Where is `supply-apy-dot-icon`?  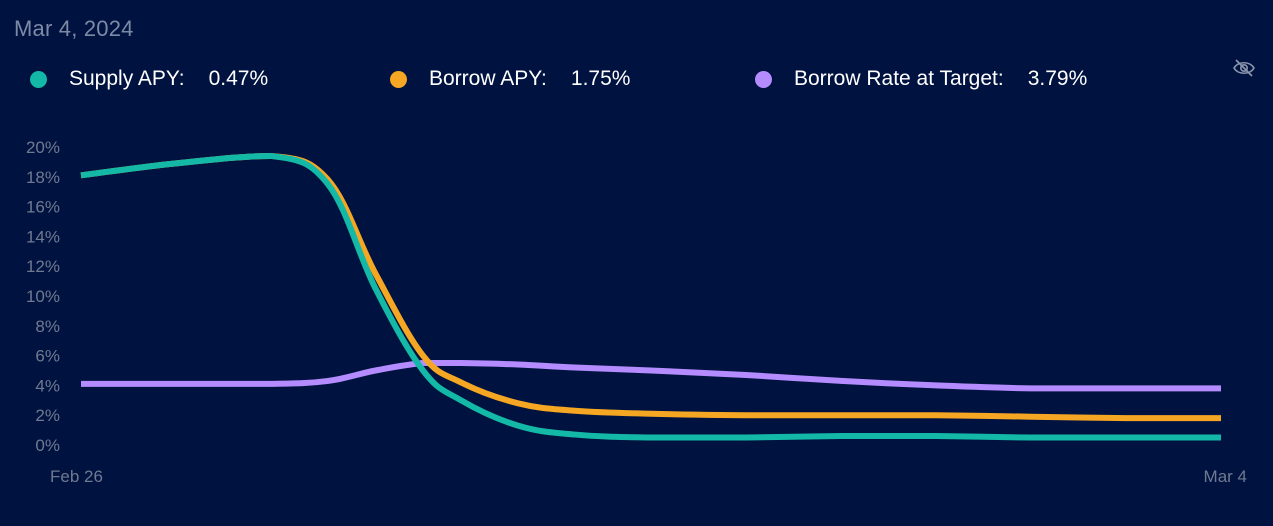
supply-apy-dot-icon is located at coordinates (38, 79).